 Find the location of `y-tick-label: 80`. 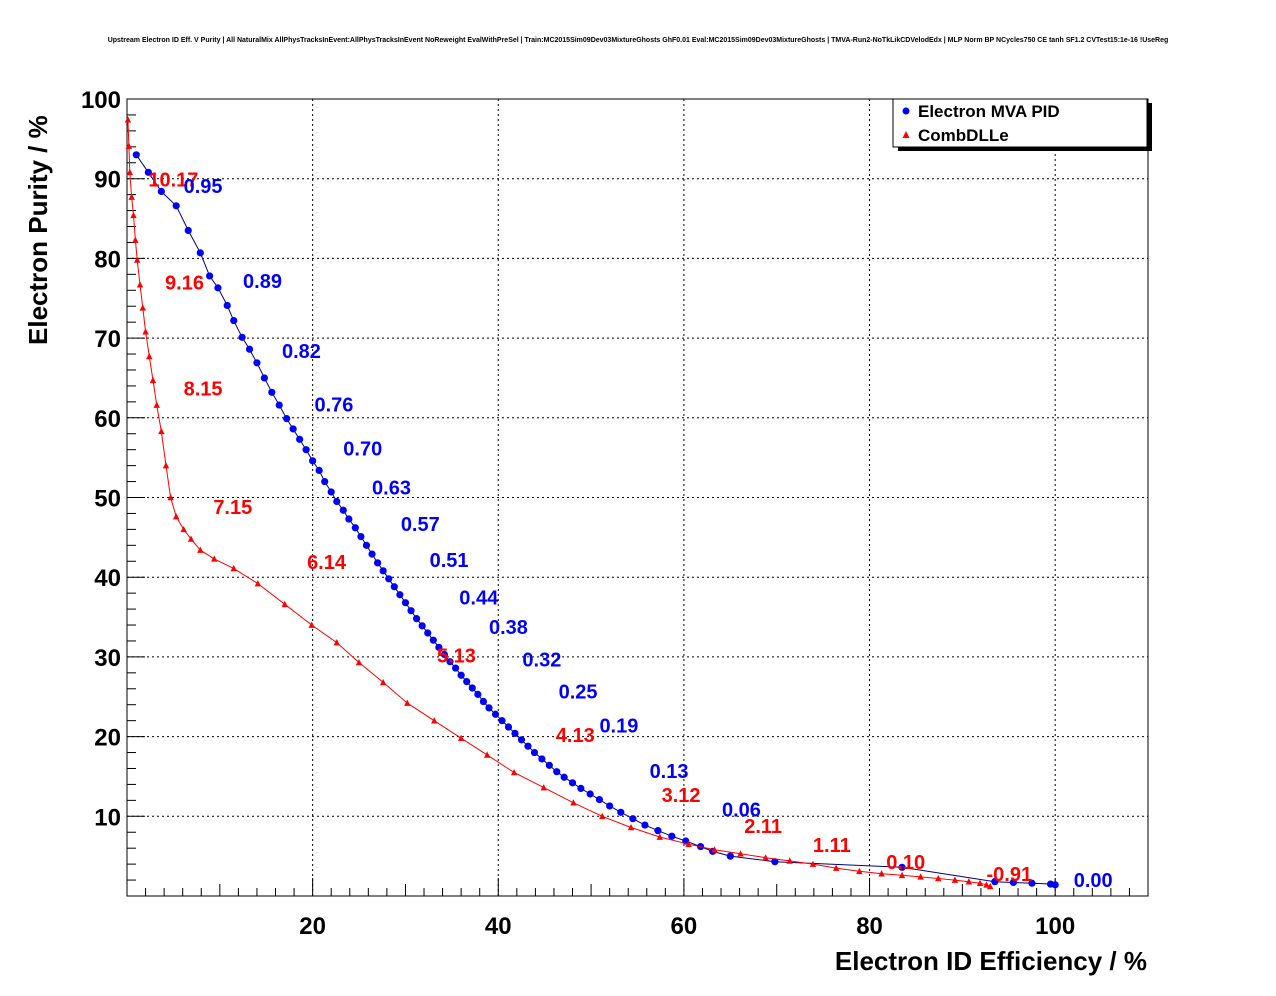

y-tick-label: 80 is located at coordinates (107, 259).